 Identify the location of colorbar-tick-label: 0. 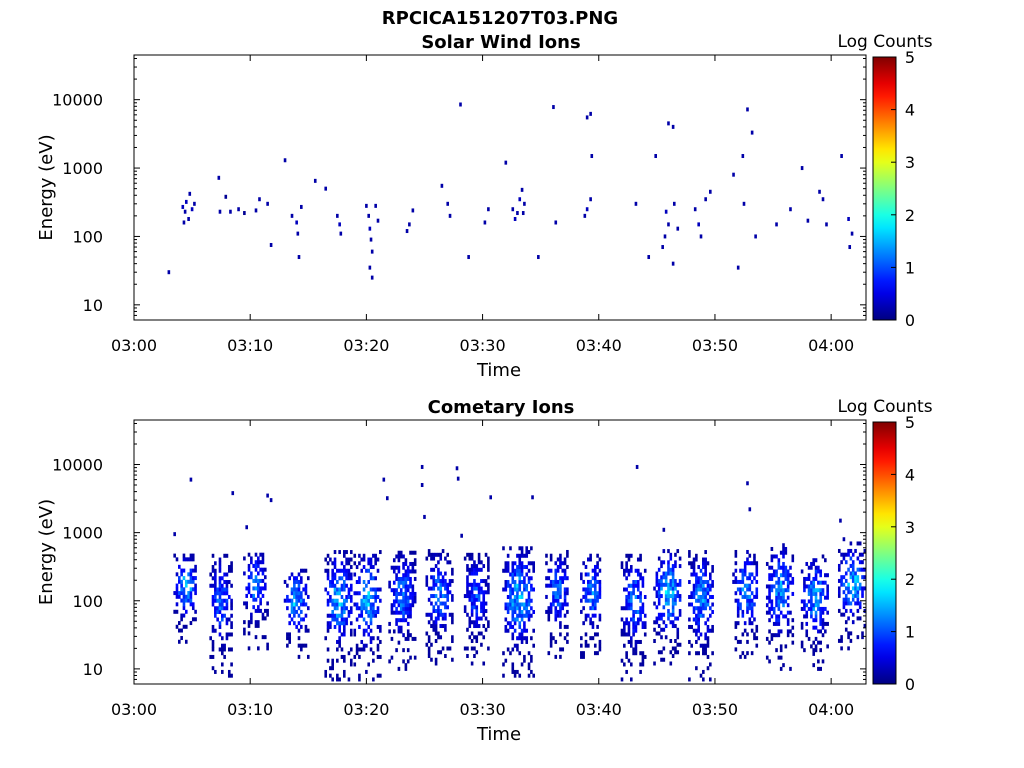
(910, 320).